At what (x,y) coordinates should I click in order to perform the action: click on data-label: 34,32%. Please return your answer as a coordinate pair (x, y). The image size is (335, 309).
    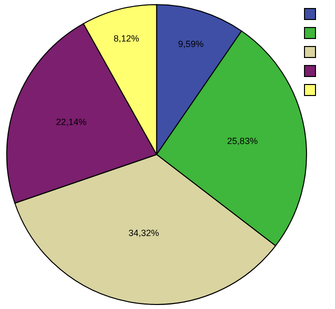
    Looking at the image, I should click on (144, 233).